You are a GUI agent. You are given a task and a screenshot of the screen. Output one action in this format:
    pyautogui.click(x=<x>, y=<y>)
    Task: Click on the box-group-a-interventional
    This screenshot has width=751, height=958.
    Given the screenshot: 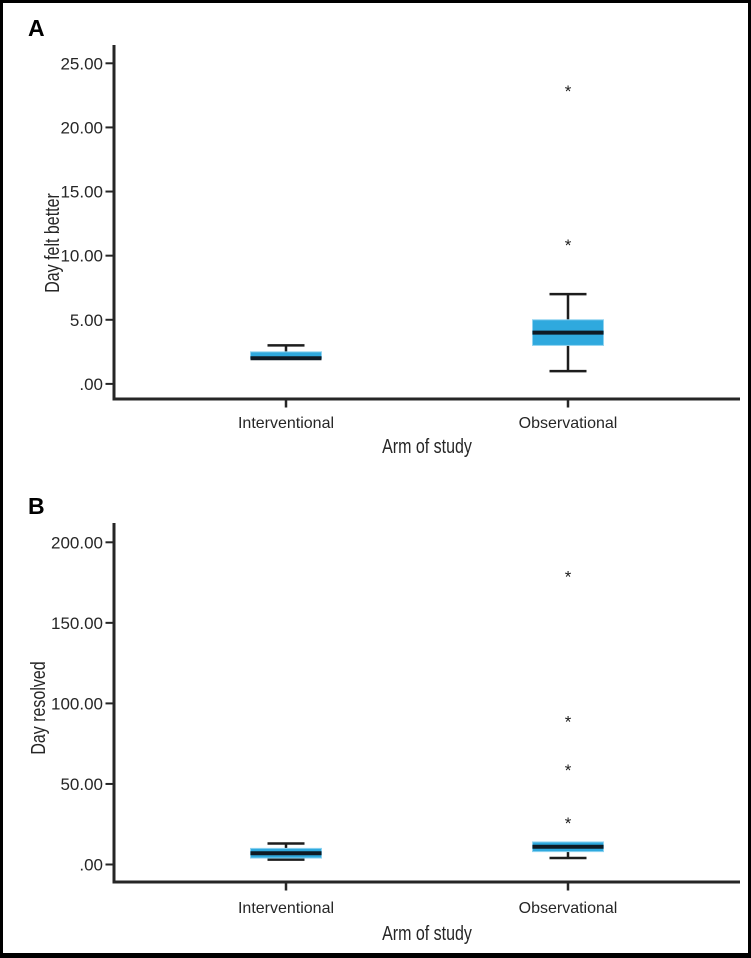 What is the action you would take?
    pyautogui.click(x=286, y=352)
    